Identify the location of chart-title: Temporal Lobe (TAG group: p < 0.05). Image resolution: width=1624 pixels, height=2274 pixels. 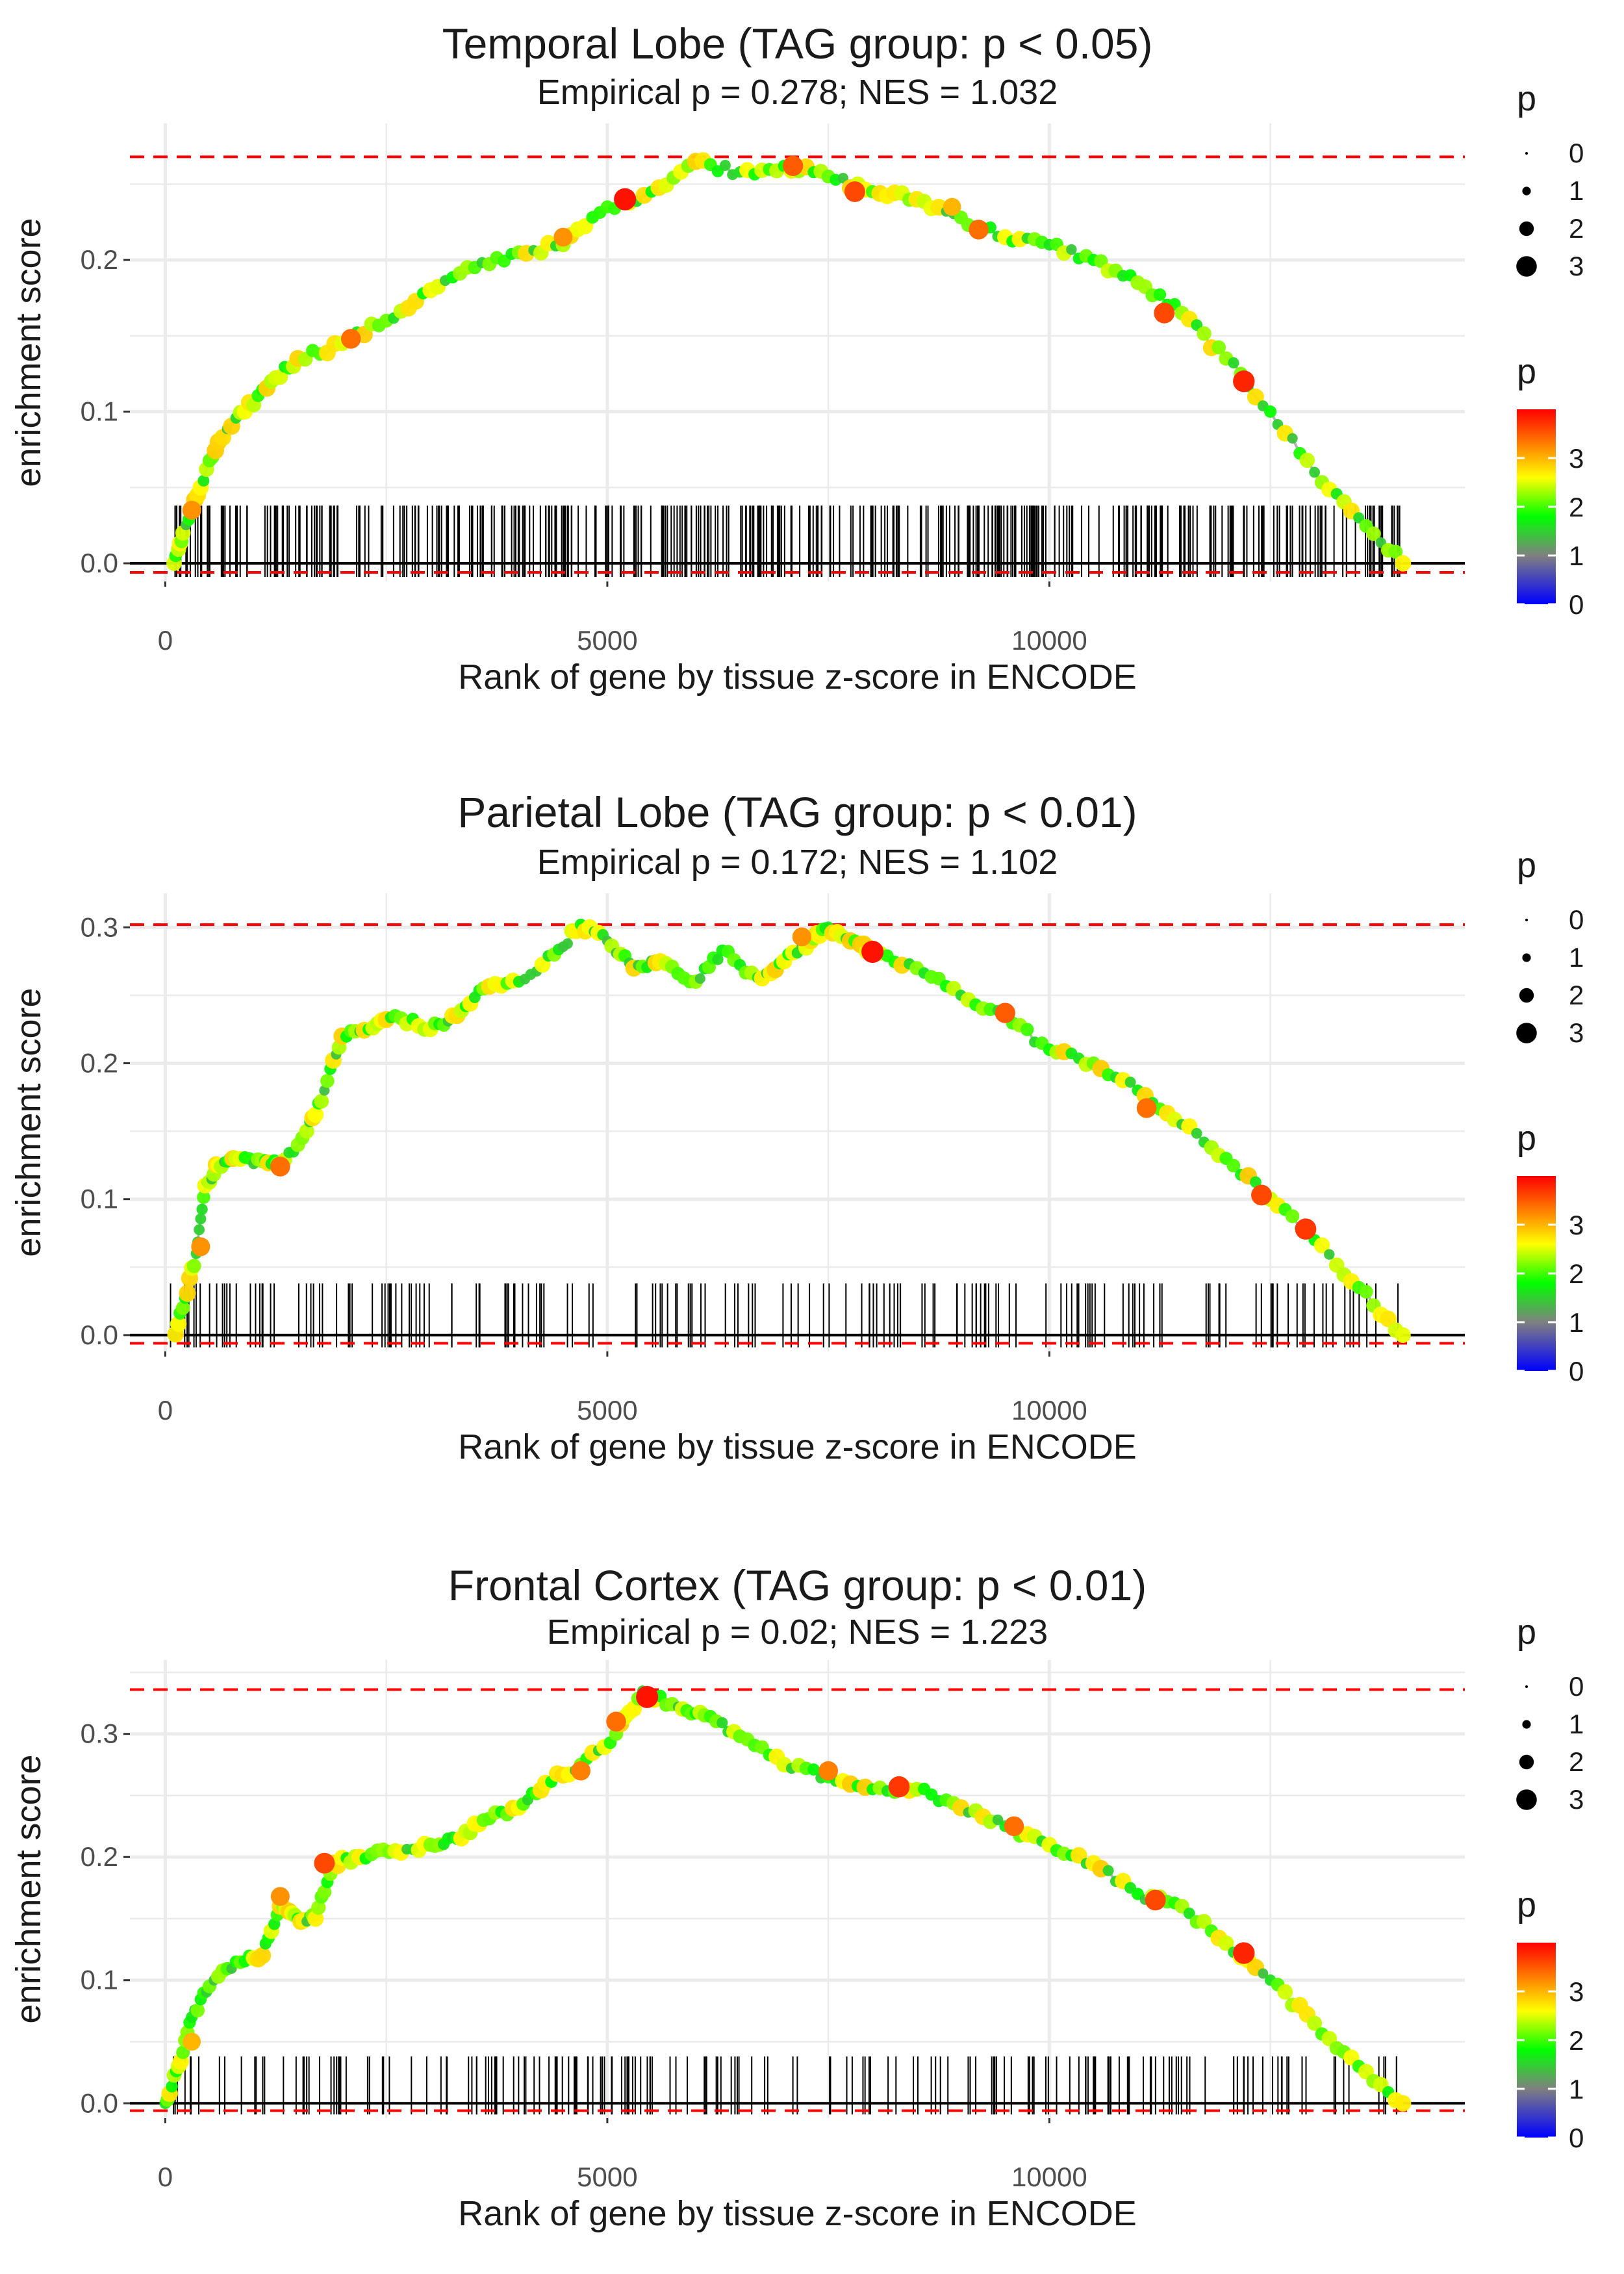
(797, 43).